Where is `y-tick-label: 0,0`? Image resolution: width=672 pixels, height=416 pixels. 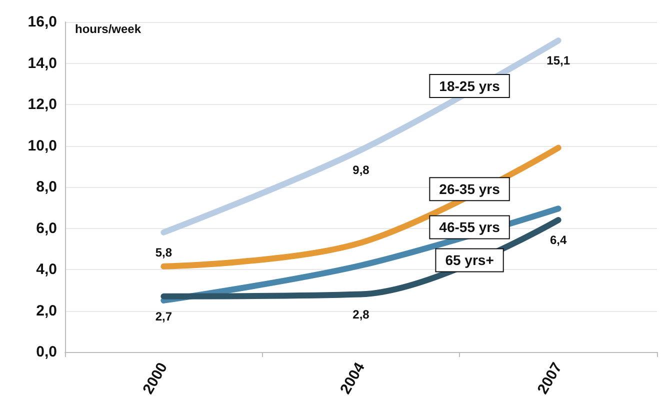
y-tick-label: 0,0 is located at coordinates (46, 352).